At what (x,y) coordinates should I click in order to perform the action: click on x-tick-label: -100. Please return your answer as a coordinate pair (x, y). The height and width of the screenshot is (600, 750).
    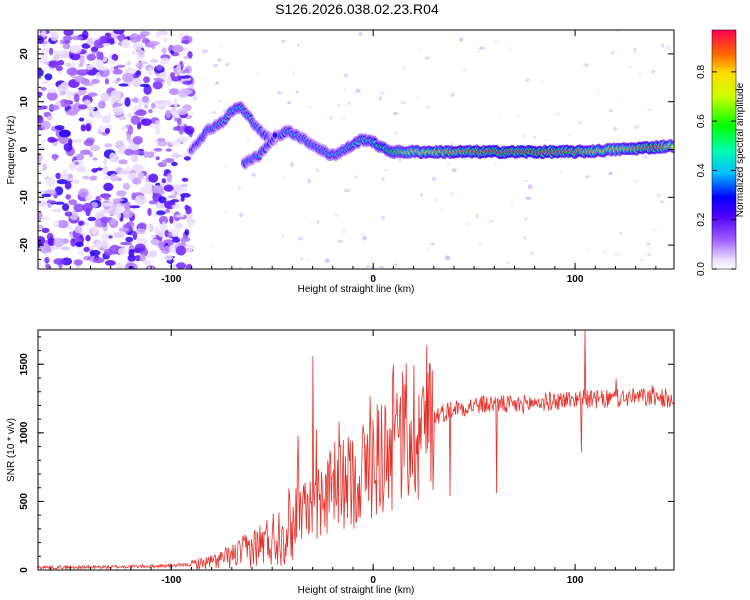
    Looking at the image, I should click on (171, 580).